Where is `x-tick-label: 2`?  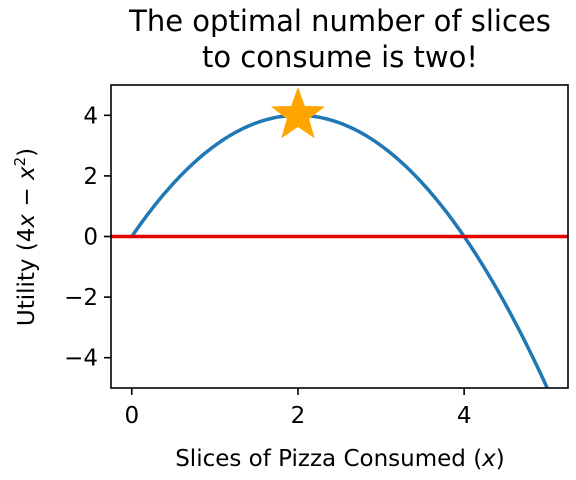 x-tick-label: 2 is located at coordinates (298, 416).